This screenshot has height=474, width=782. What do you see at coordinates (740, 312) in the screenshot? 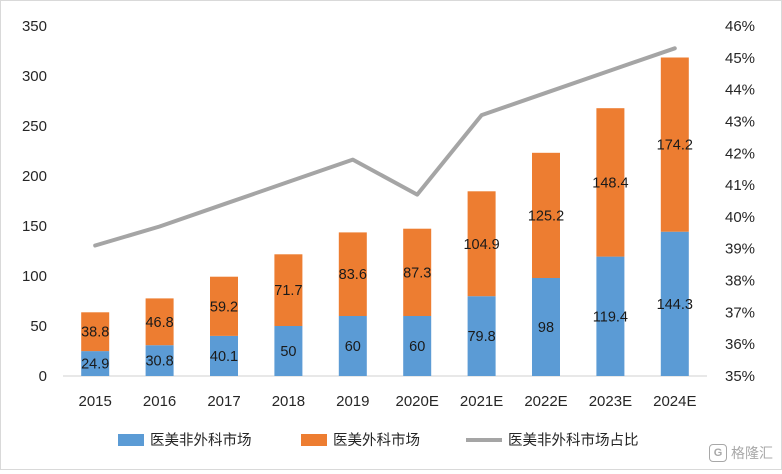
I see `right-axis-tick-label: 37%` at bounding box center [740, 312].